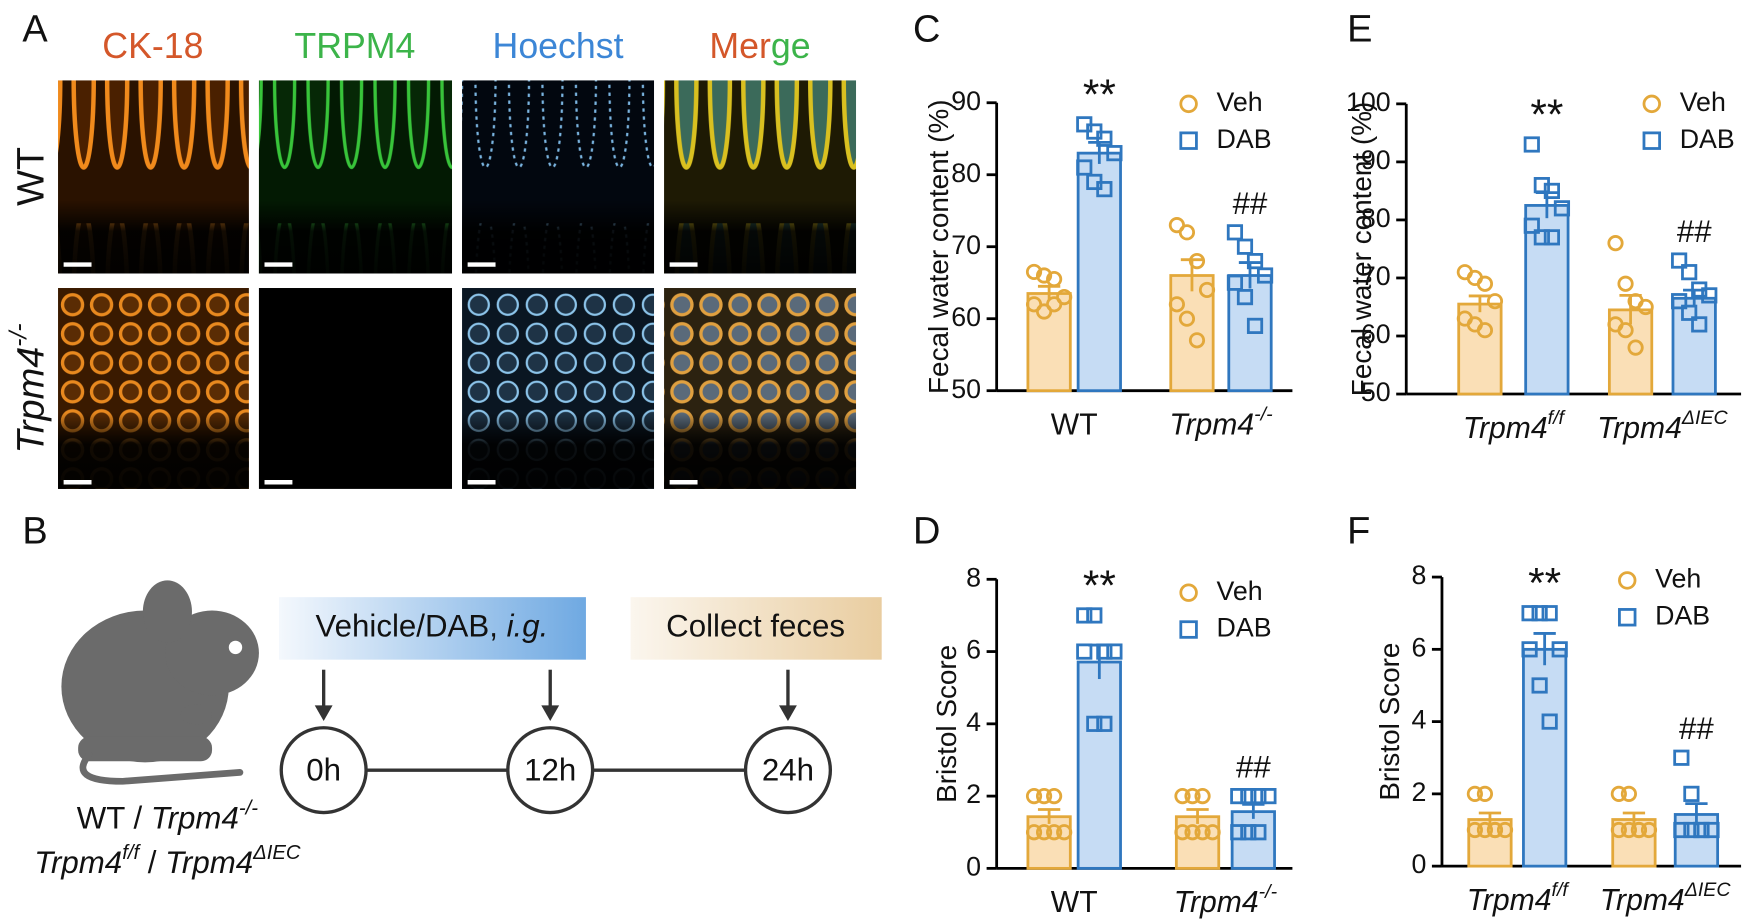  What do you see at coordinates (28, 388) in the screenshot?
I see `row-label: Trpm4-/-` at bounding box center [28, 388].